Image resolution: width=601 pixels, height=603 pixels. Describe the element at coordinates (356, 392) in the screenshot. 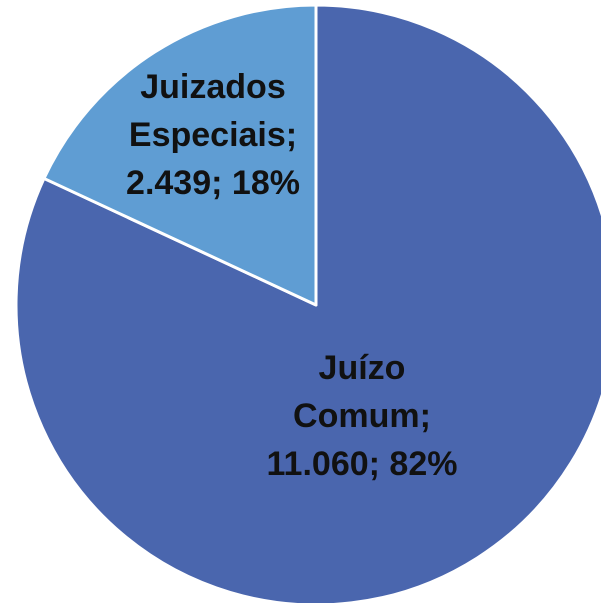

I see `category-label: Juízo Comum` at that location.